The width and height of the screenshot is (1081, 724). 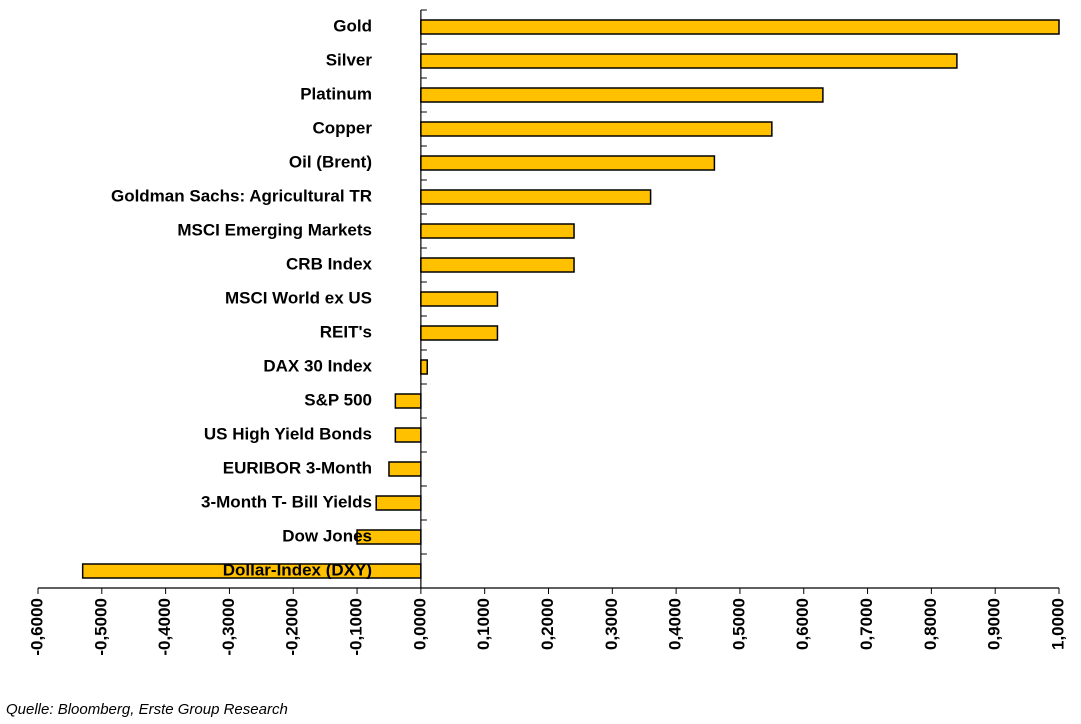 I want to click on category-label: S&P 500, so click(x=338, y=399).